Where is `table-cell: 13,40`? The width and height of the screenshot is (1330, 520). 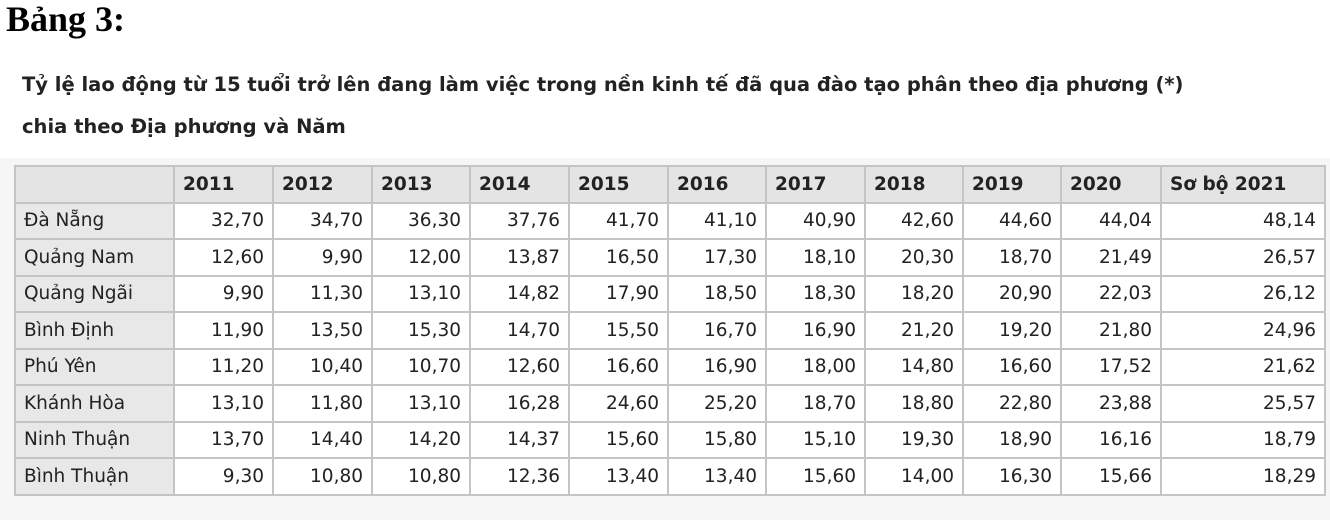 table-cell: 13,40 is located at coordinates (618, 476).